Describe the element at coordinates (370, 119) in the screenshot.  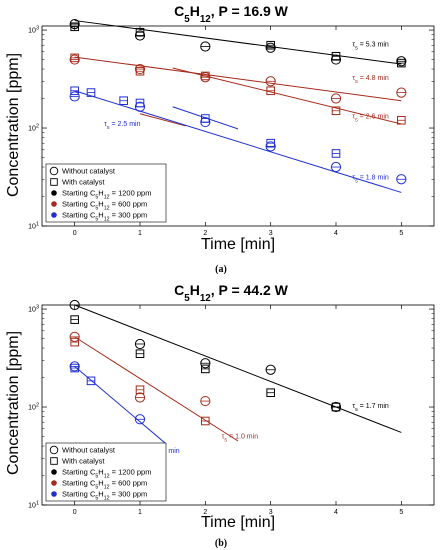
I see `tau-annotation: τ5 = 2.6 min` at that location.